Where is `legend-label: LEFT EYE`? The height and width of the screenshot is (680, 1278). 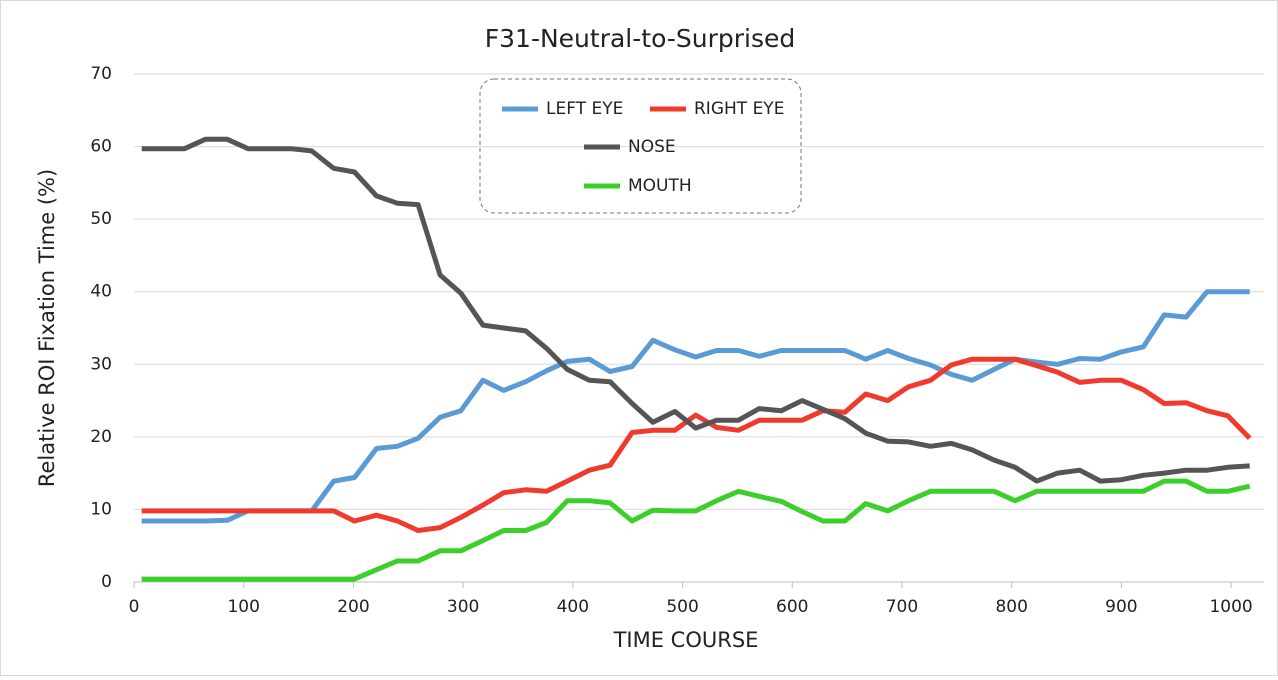 legend-label: LEFT EYE is located at coordinates (584, 109).